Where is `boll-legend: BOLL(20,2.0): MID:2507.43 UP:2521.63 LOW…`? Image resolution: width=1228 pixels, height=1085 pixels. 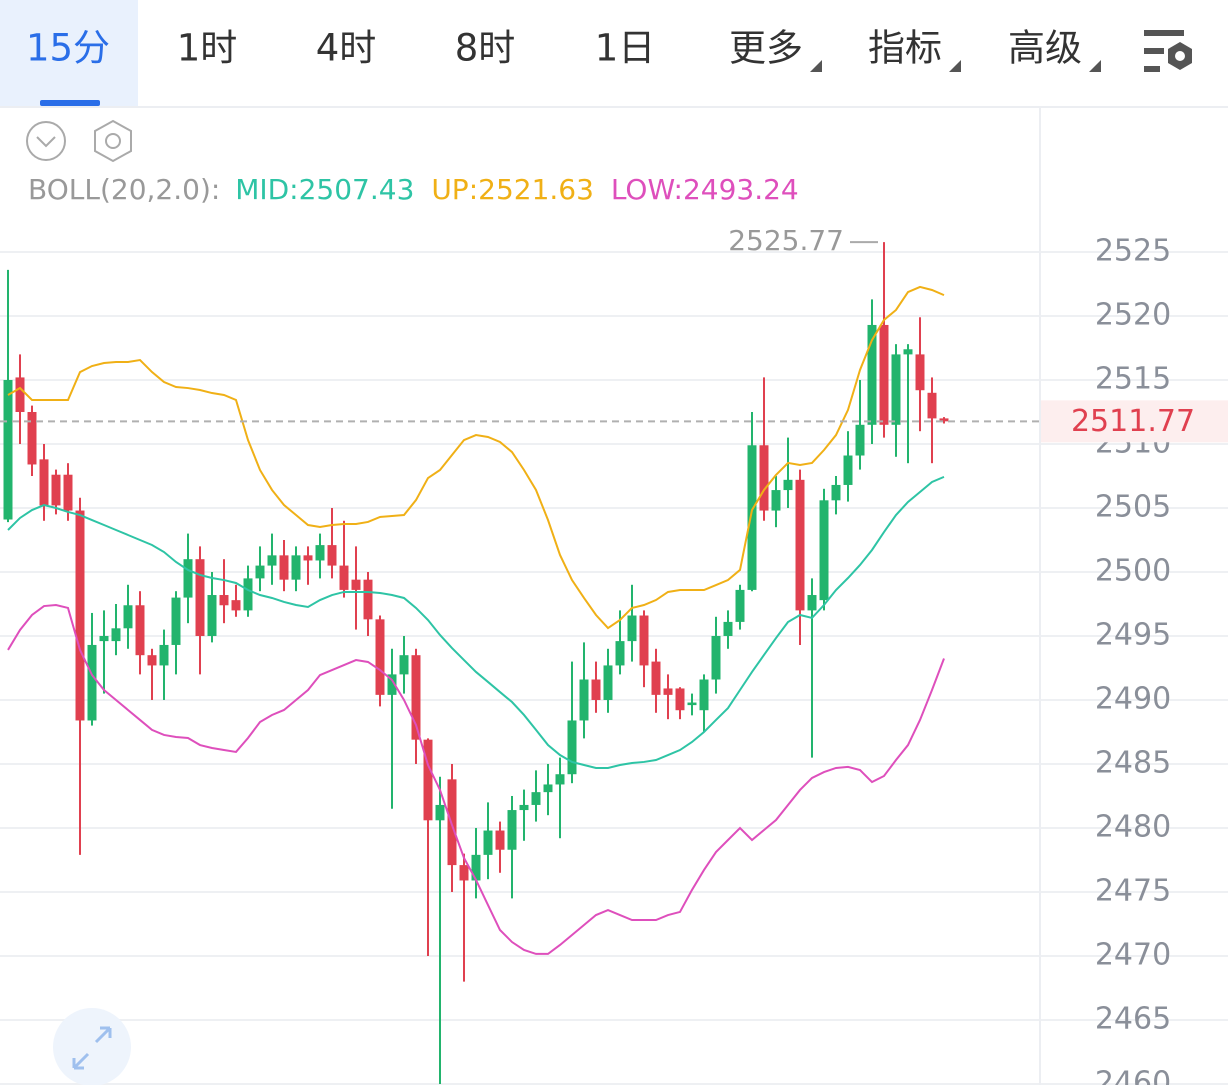 boll-legend: BOLL(20,2.0): MID:2507.43 UP:2521.63 LOW… is located at coordinates (413, 189).